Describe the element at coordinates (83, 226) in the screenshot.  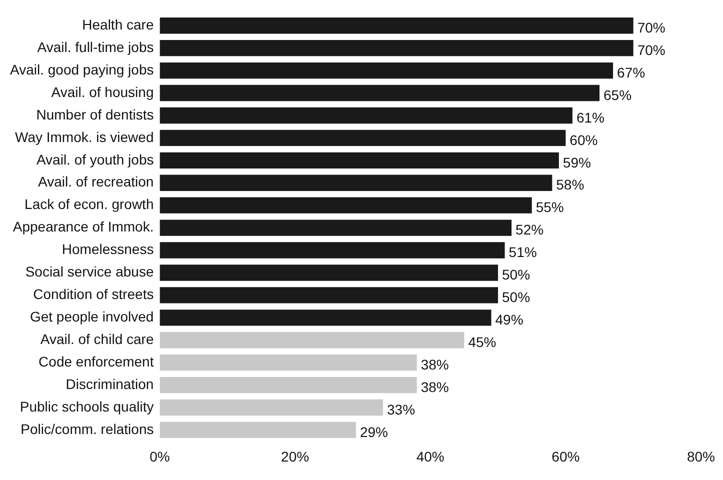
I see `y-tick-label: Appearance of Immok.` at that location.